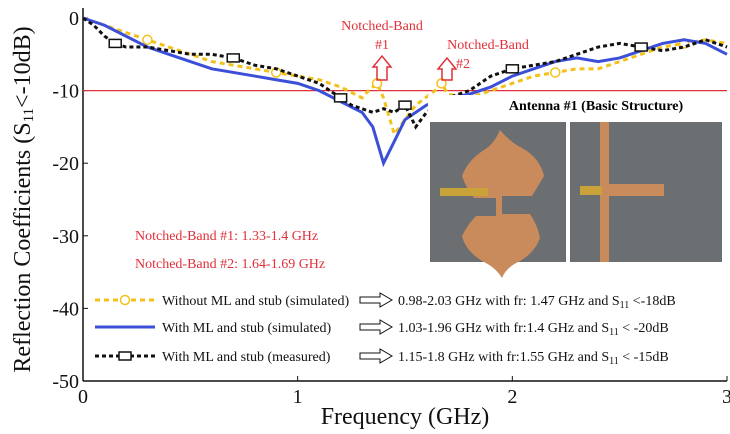  Describe the element at coordinates (463, 64) in the screenshot. I see `annotation: #2` at that location.